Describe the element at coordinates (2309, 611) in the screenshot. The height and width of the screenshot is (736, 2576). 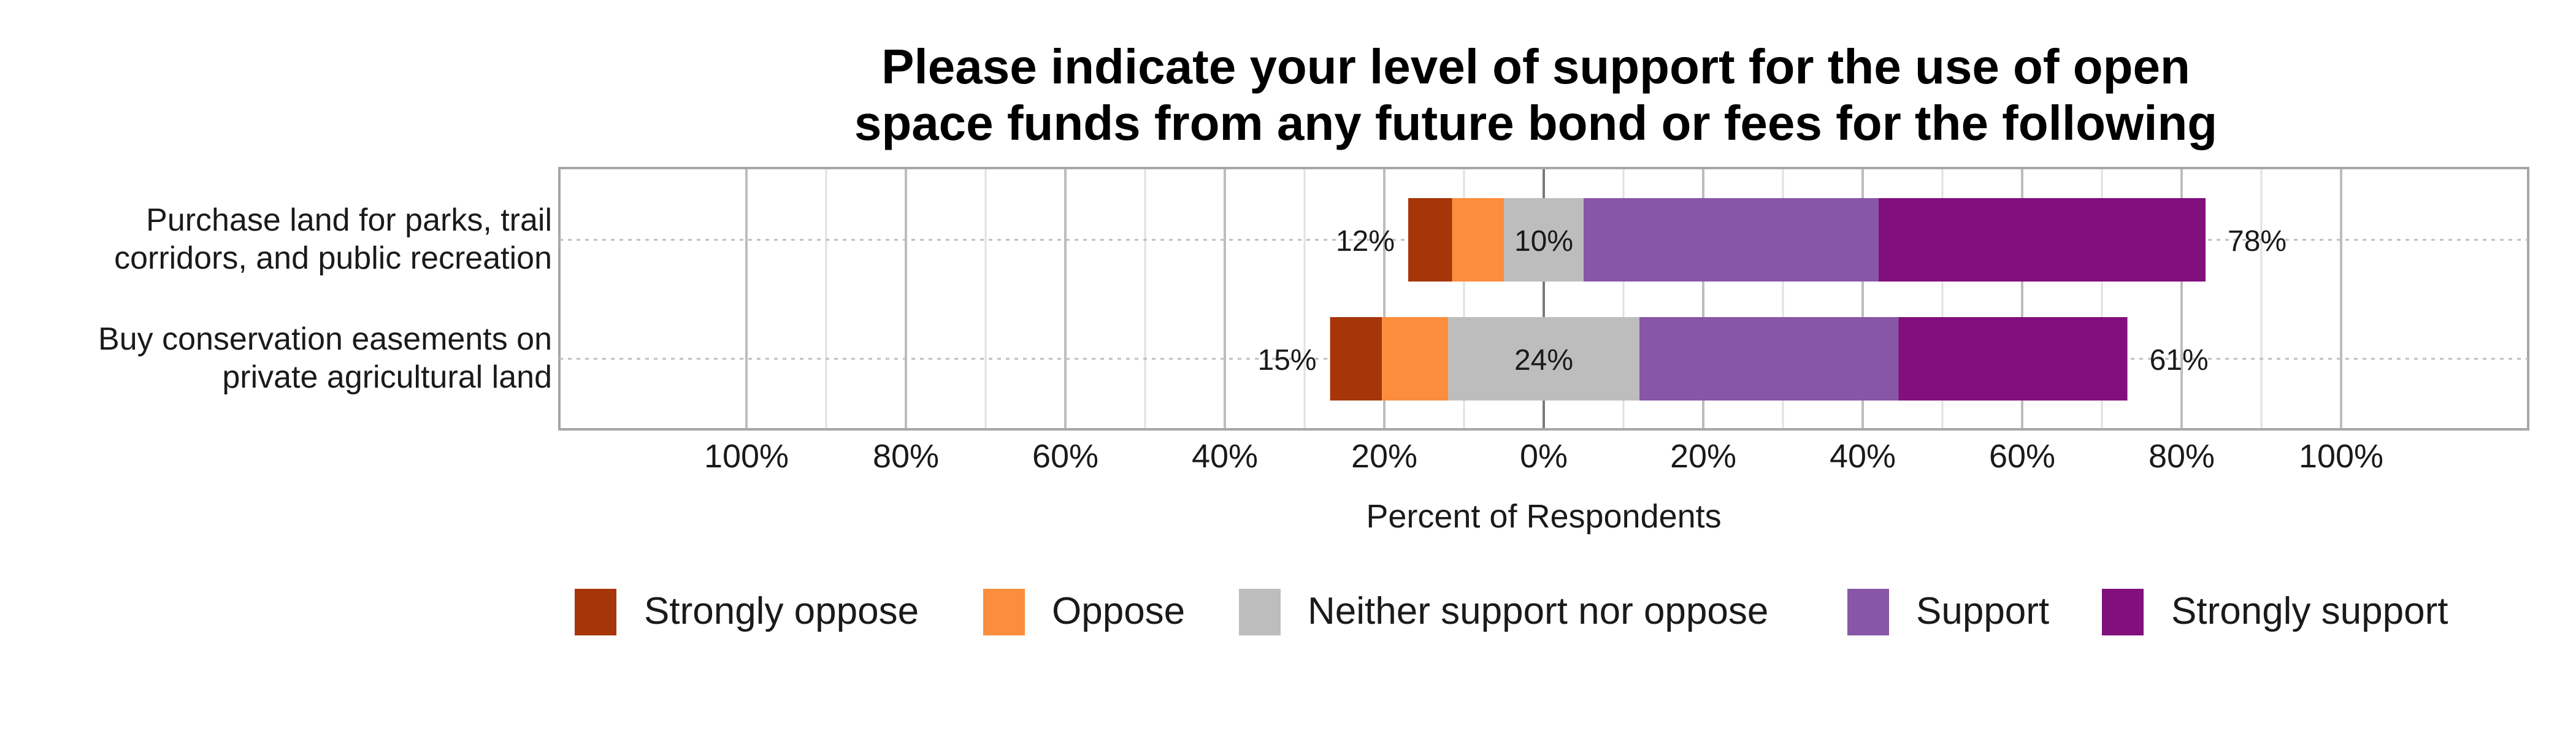
I see `legend-label-strongly-support: Strongly support` at that location.